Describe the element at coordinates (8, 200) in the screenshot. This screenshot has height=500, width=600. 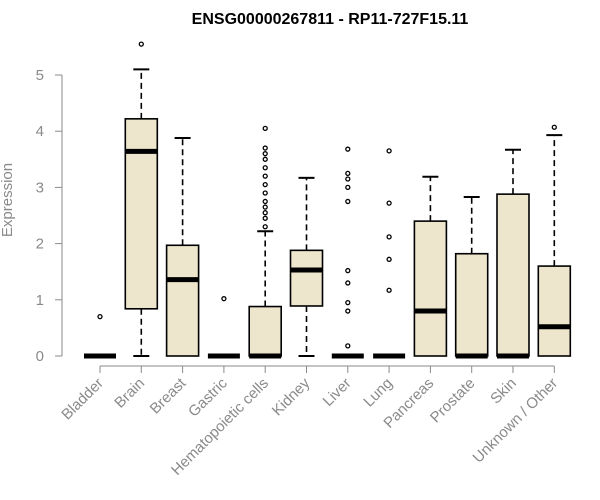
I see `y-axis-label: Expression` at that location.